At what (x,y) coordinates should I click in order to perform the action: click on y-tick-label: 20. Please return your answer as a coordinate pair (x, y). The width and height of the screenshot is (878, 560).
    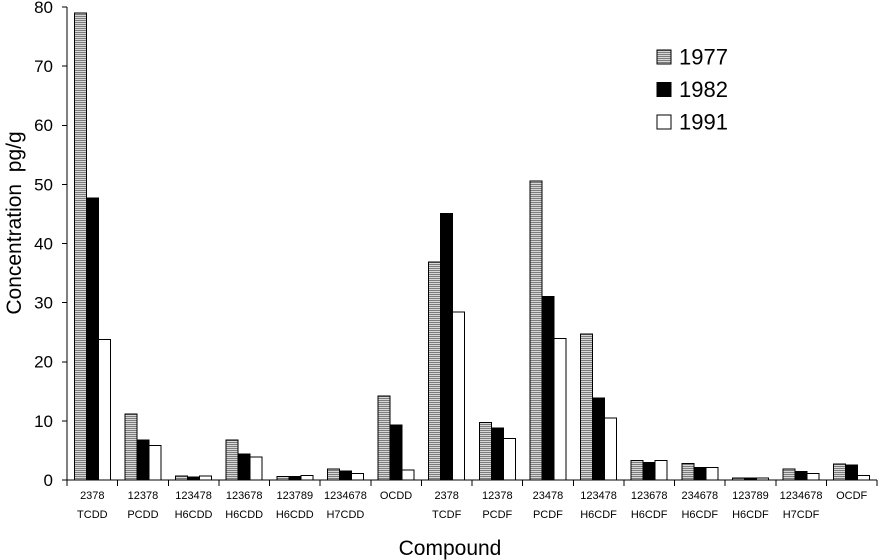
    Looking at the image, I should click on (43, 362).